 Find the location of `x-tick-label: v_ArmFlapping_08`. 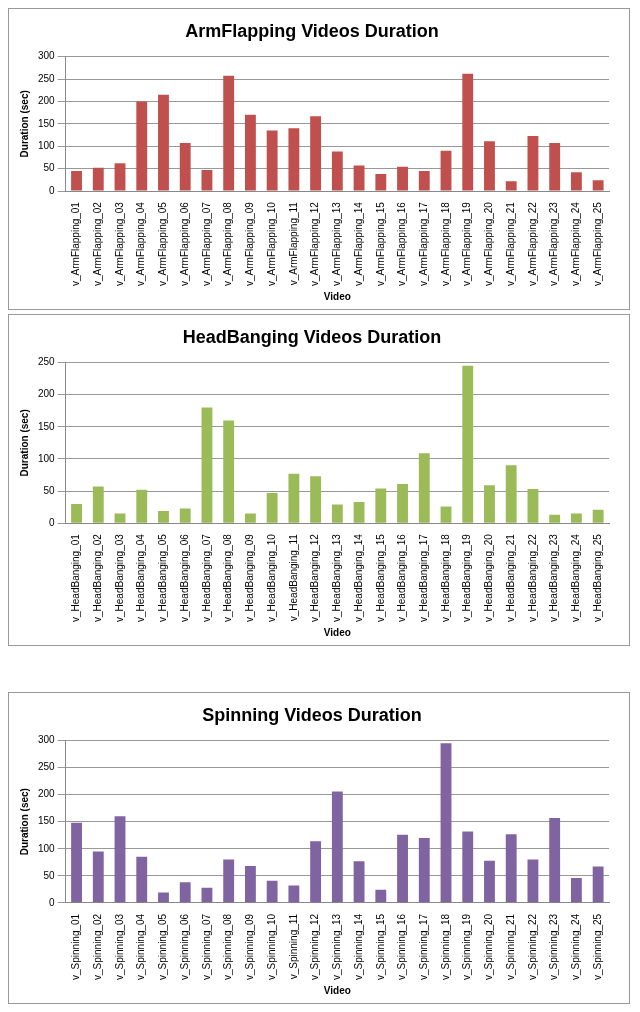

x-tick-label: v_ArmFlapping_08 is located at coordinates (228, 243).